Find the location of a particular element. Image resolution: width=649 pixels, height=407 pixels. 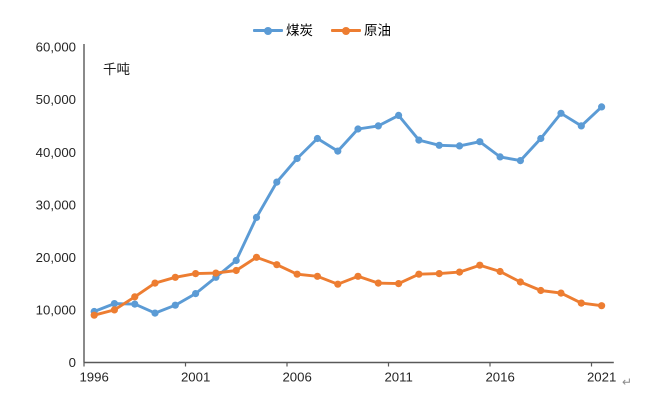

x-axis-tick-label: 2011 is located at coordinates (398, 377).